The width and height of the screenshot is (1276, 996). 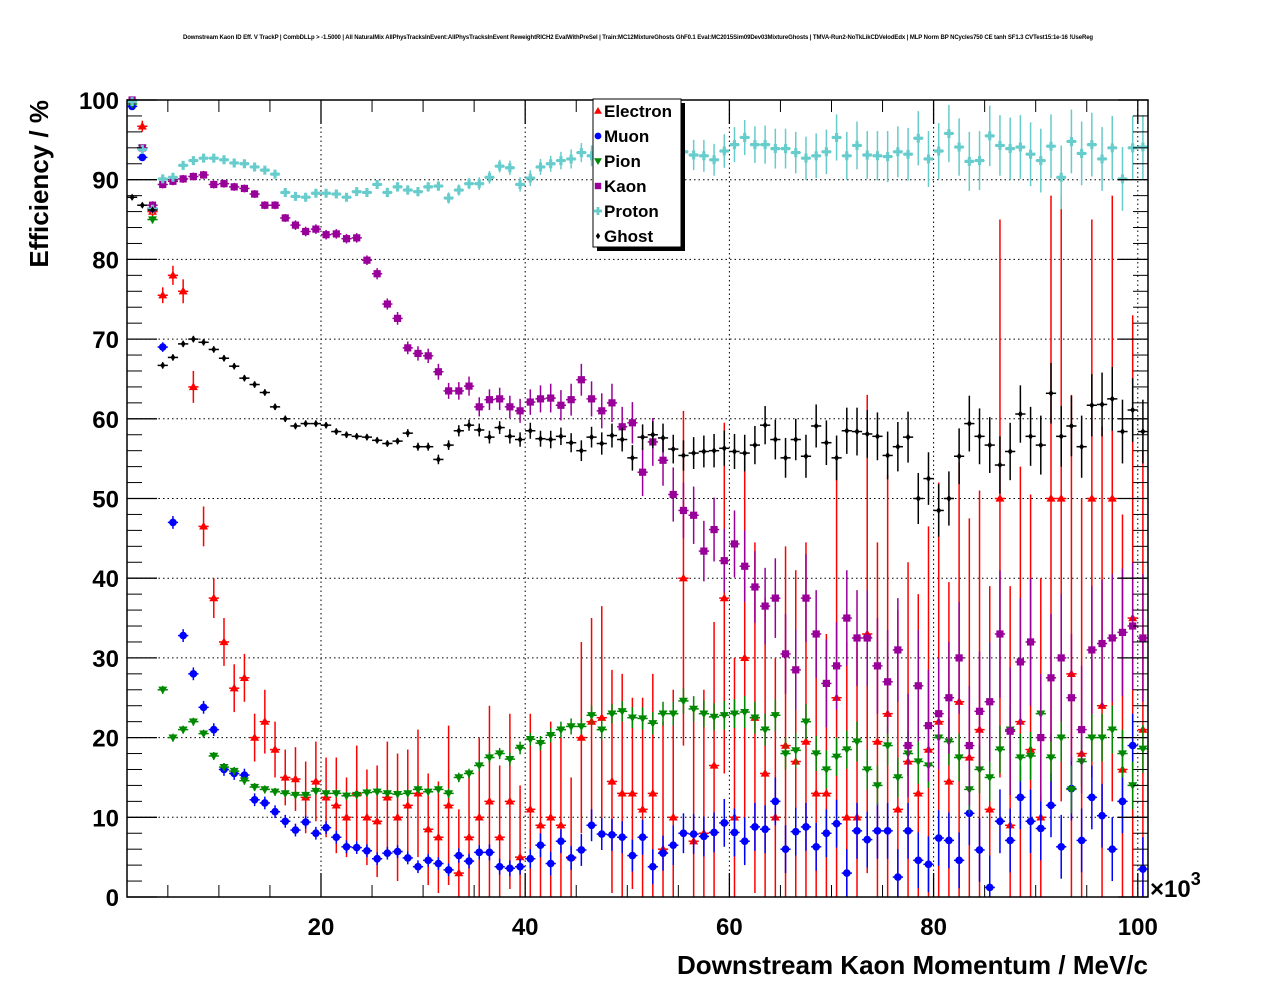 I want to click on x-tick-label: 100, so click(x=1138, y=927).